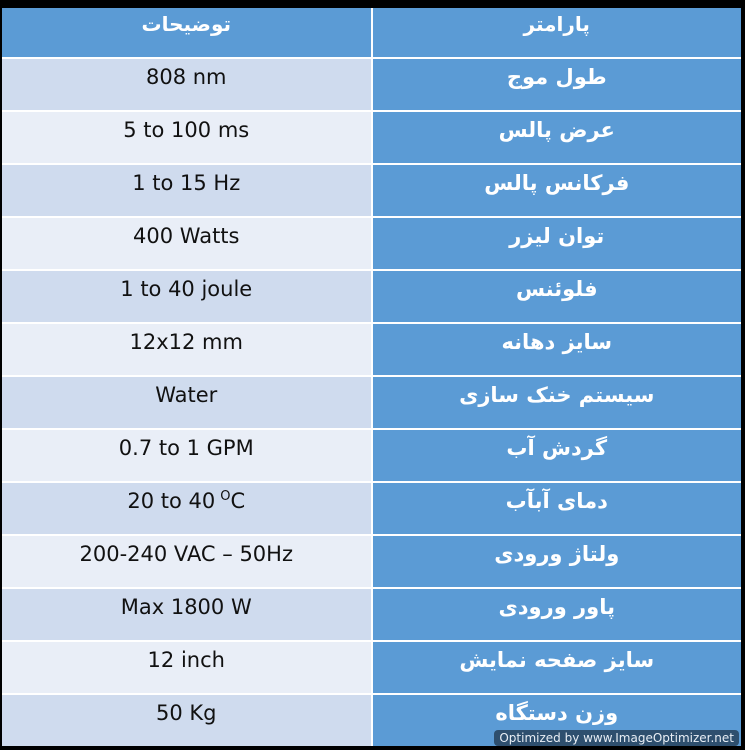 The height and width of the screenshot is (750, 745). What do you see at coordinates (225, 496) in the screenshot?
I see `superscript: O` at bounding box center [225, 496].